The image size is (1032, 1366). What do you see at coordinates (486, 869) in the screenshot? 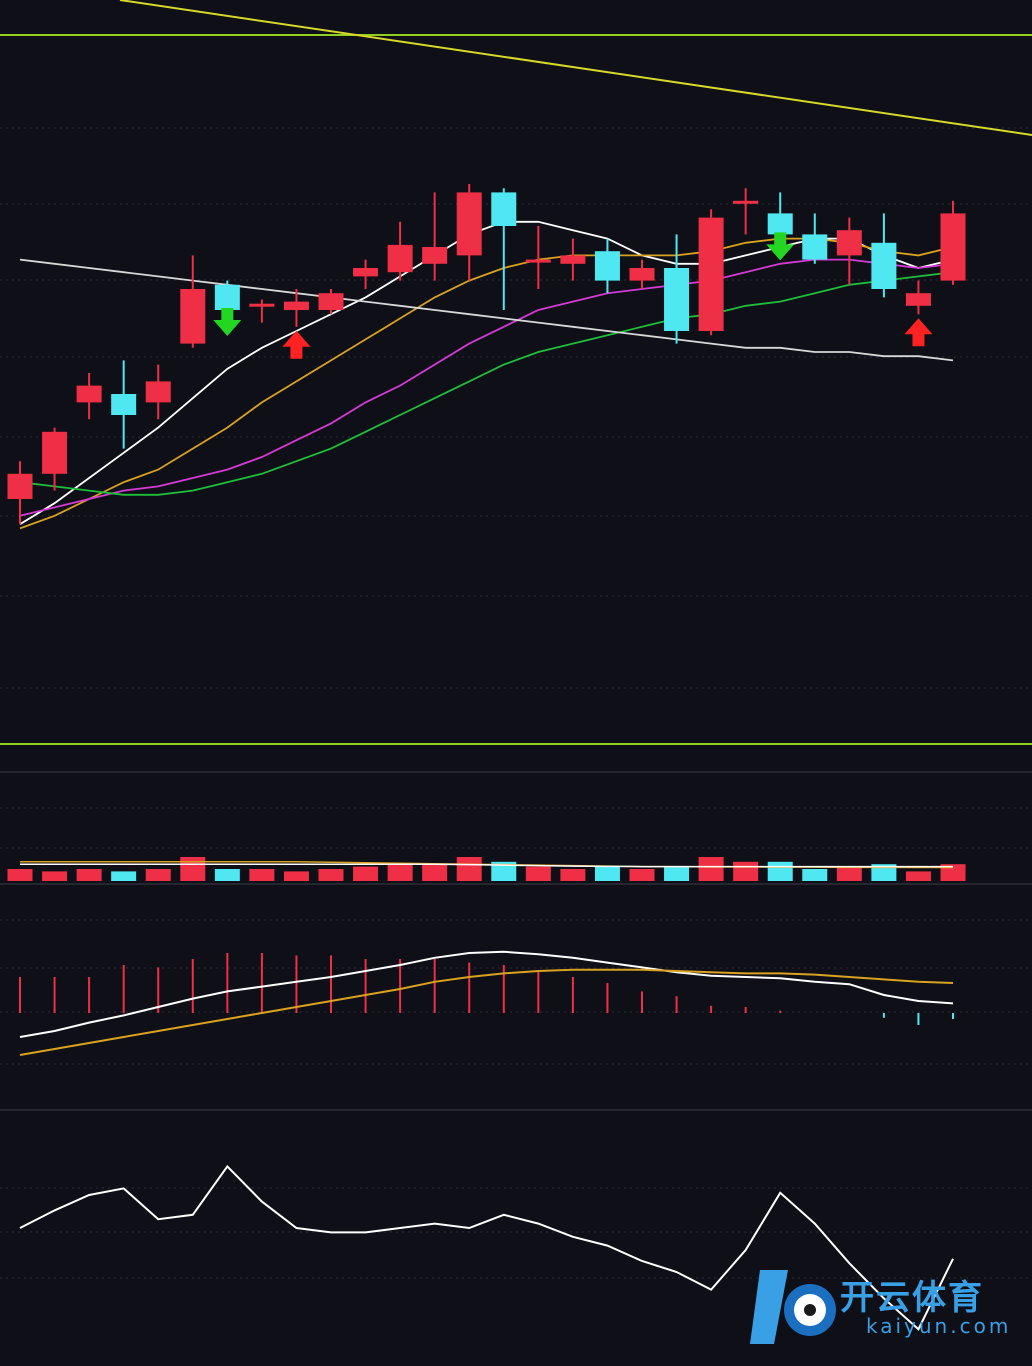
I see `volume-panel` at bounding box center [486, 869].